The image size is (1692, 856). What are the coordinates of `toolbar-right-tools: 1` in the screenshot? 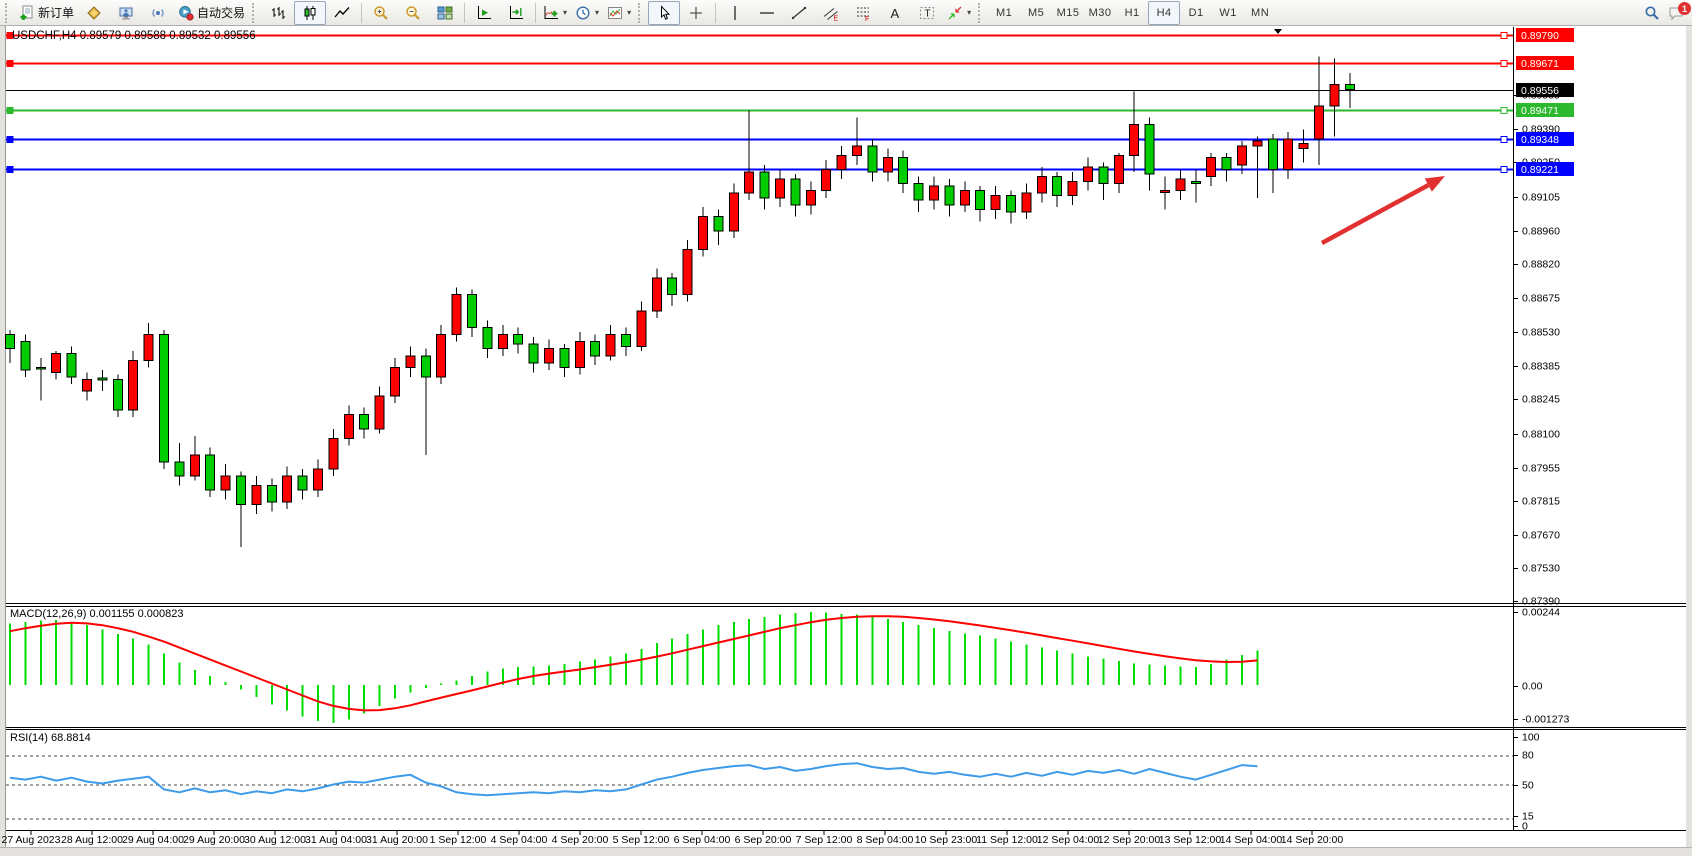 It's located at (1667, 13).